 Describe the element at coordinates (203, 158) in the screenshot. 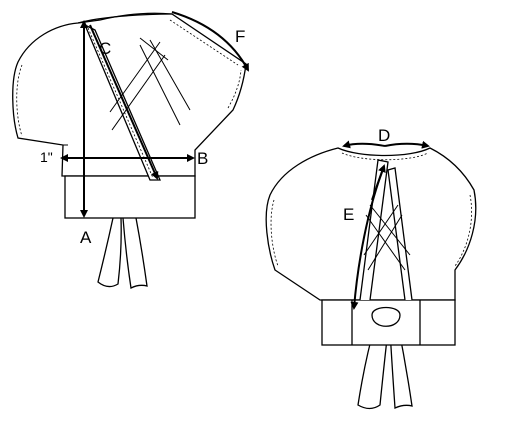

I see `label-b: B` at that location.